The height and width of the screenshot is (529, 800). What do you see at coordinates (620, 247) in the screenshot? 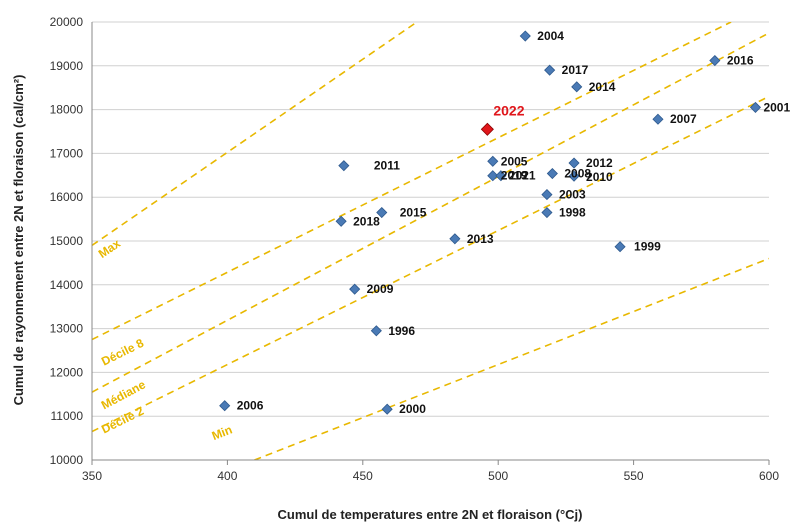
I see `point-1999` at bounding box center [620, 247].